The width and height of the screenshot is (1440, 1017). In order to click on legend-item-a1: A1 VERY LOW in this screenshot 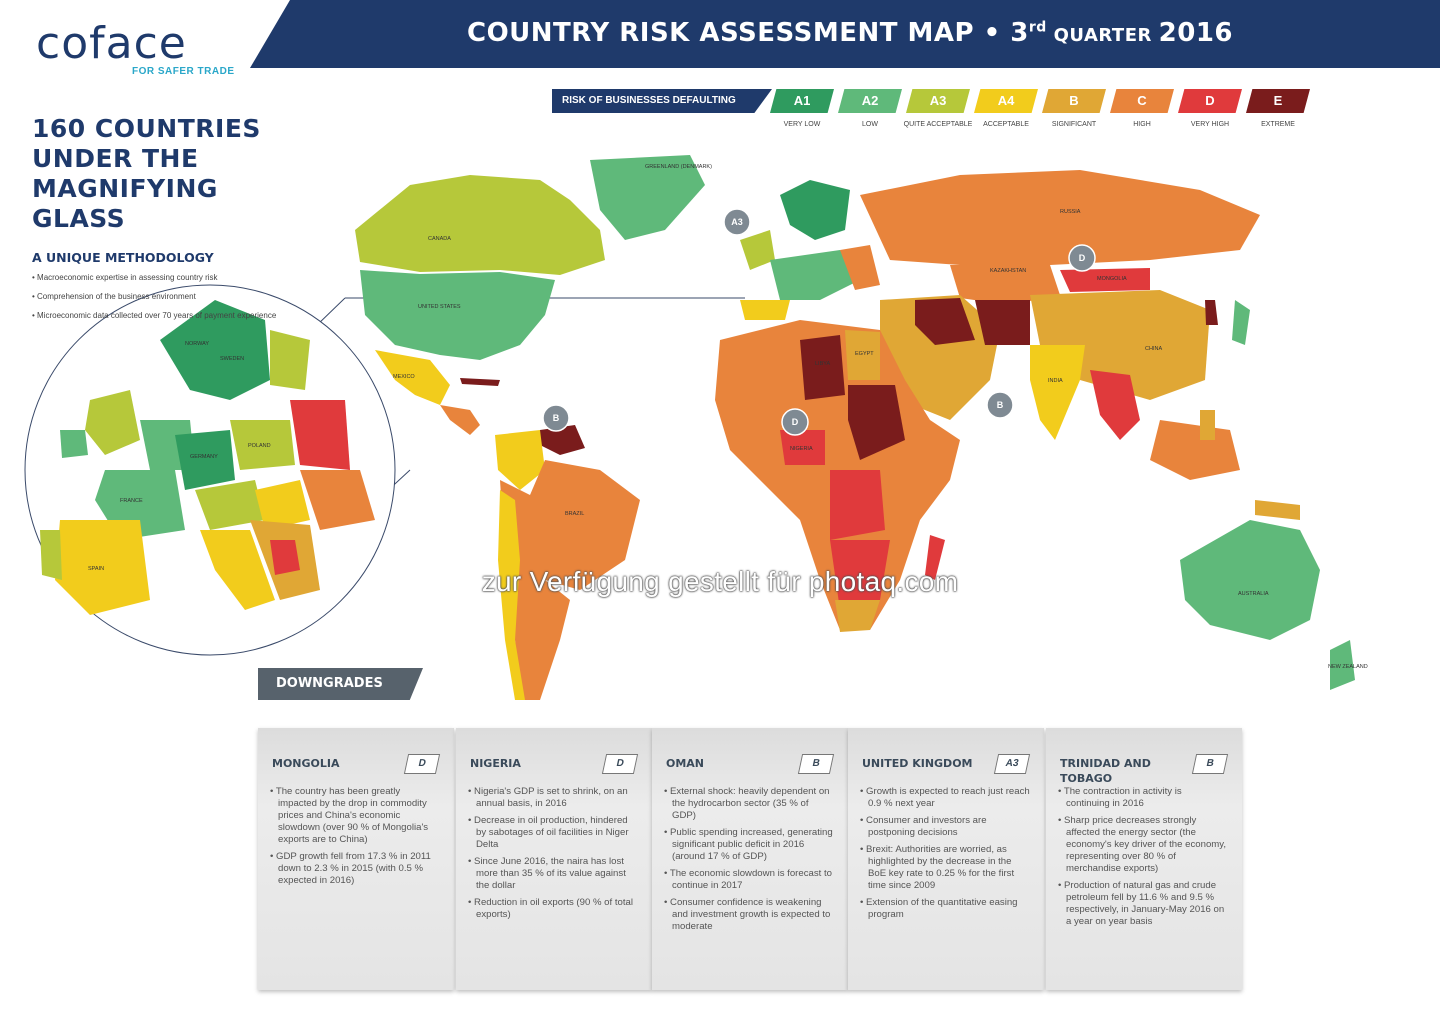, I will do `click(805, 108)`.